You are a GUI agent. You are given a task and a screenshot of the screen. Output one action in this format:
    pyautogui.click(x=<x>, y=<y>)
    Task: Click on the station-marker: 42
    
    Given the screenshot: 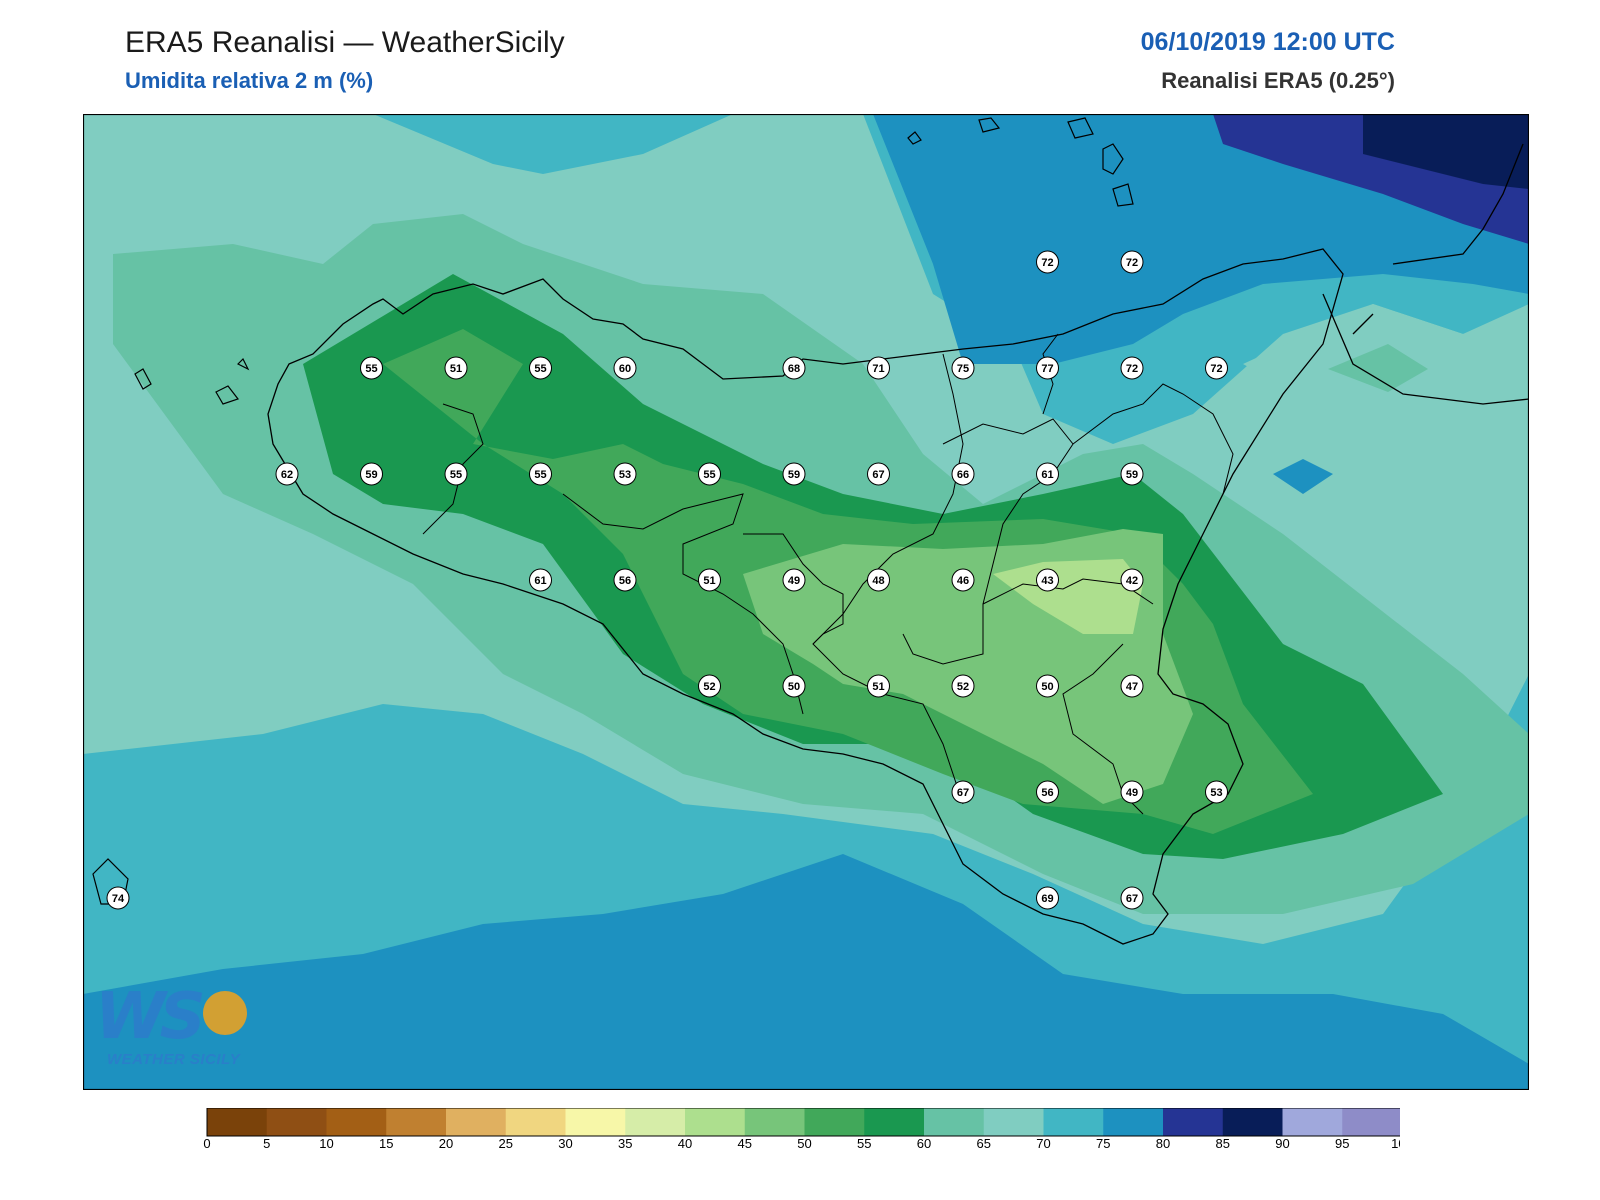 What is the action you would take?
    pyautogui.click(x=1132, y=580)
    